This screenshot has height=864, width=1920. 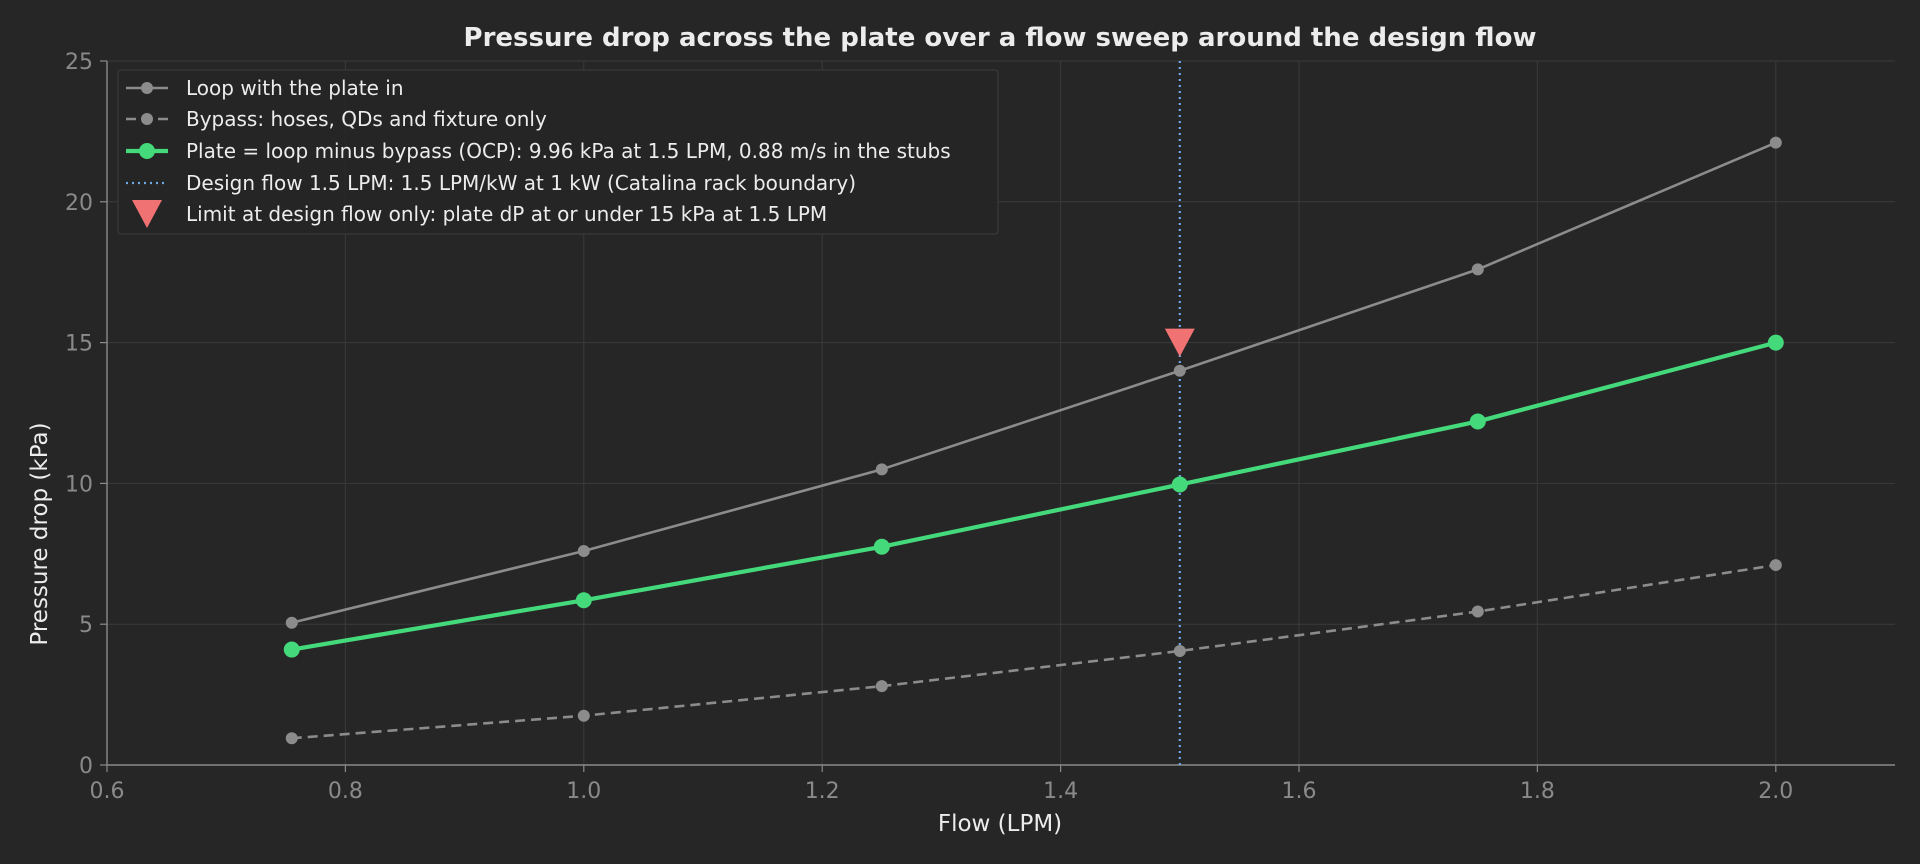 I want to click on legend-bypass-label: Bypass: hoses, QDs and fixture only, so click(x=366, y=119).